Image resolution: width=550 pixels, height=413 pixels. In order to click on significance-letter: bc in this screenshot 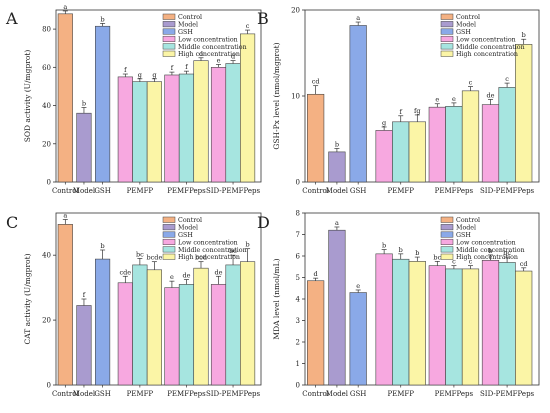, I will do `click(437, 257)`.